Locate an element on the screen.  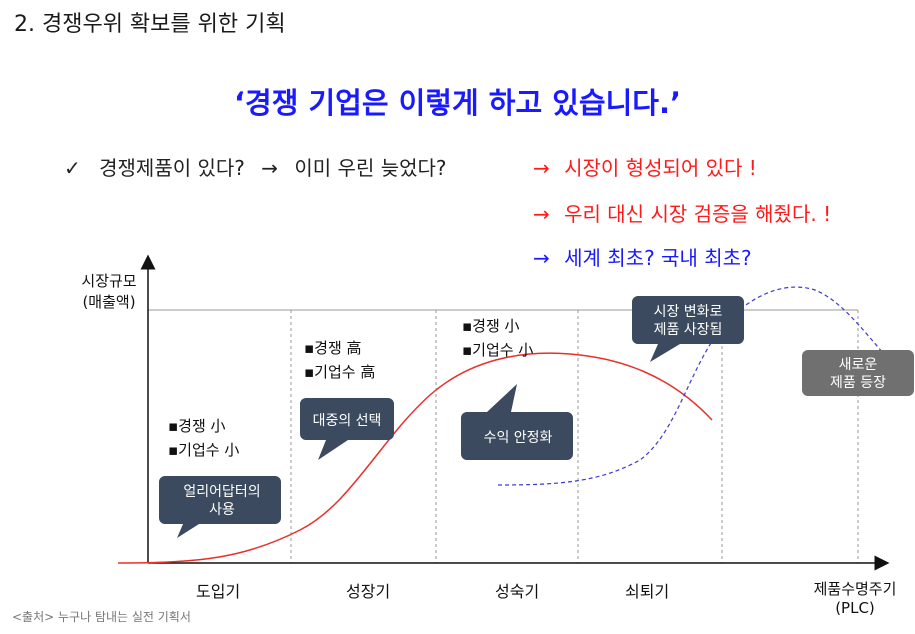
reason-3: → 세계 최초? 국내 최초? is located at coordinates (642, 256).